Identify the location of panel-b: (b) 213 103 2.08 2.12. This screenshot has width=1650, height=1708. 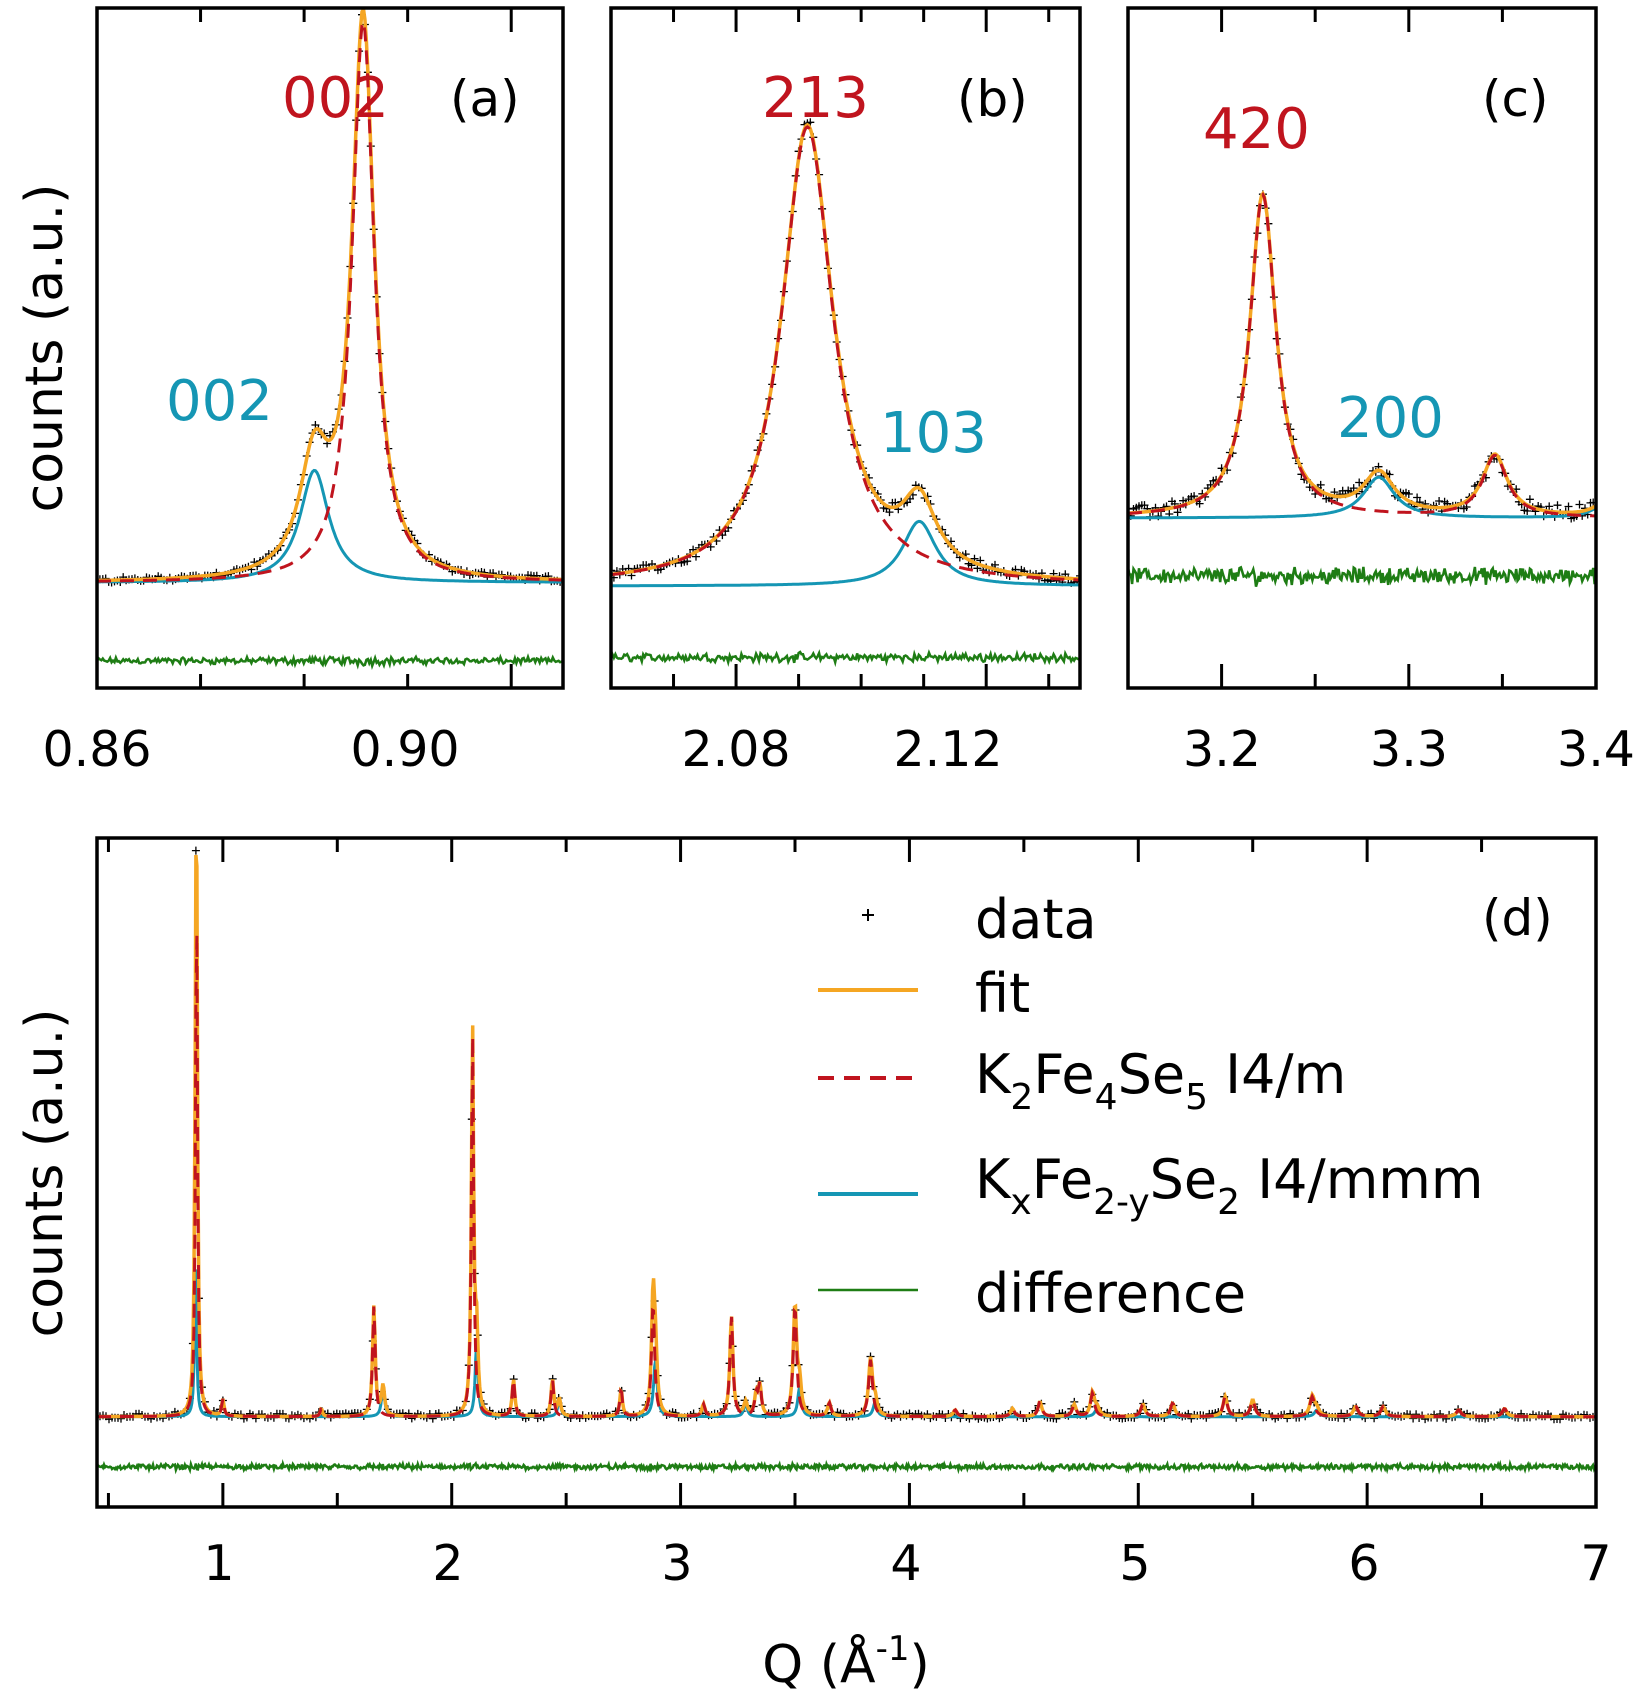
(845, 392).